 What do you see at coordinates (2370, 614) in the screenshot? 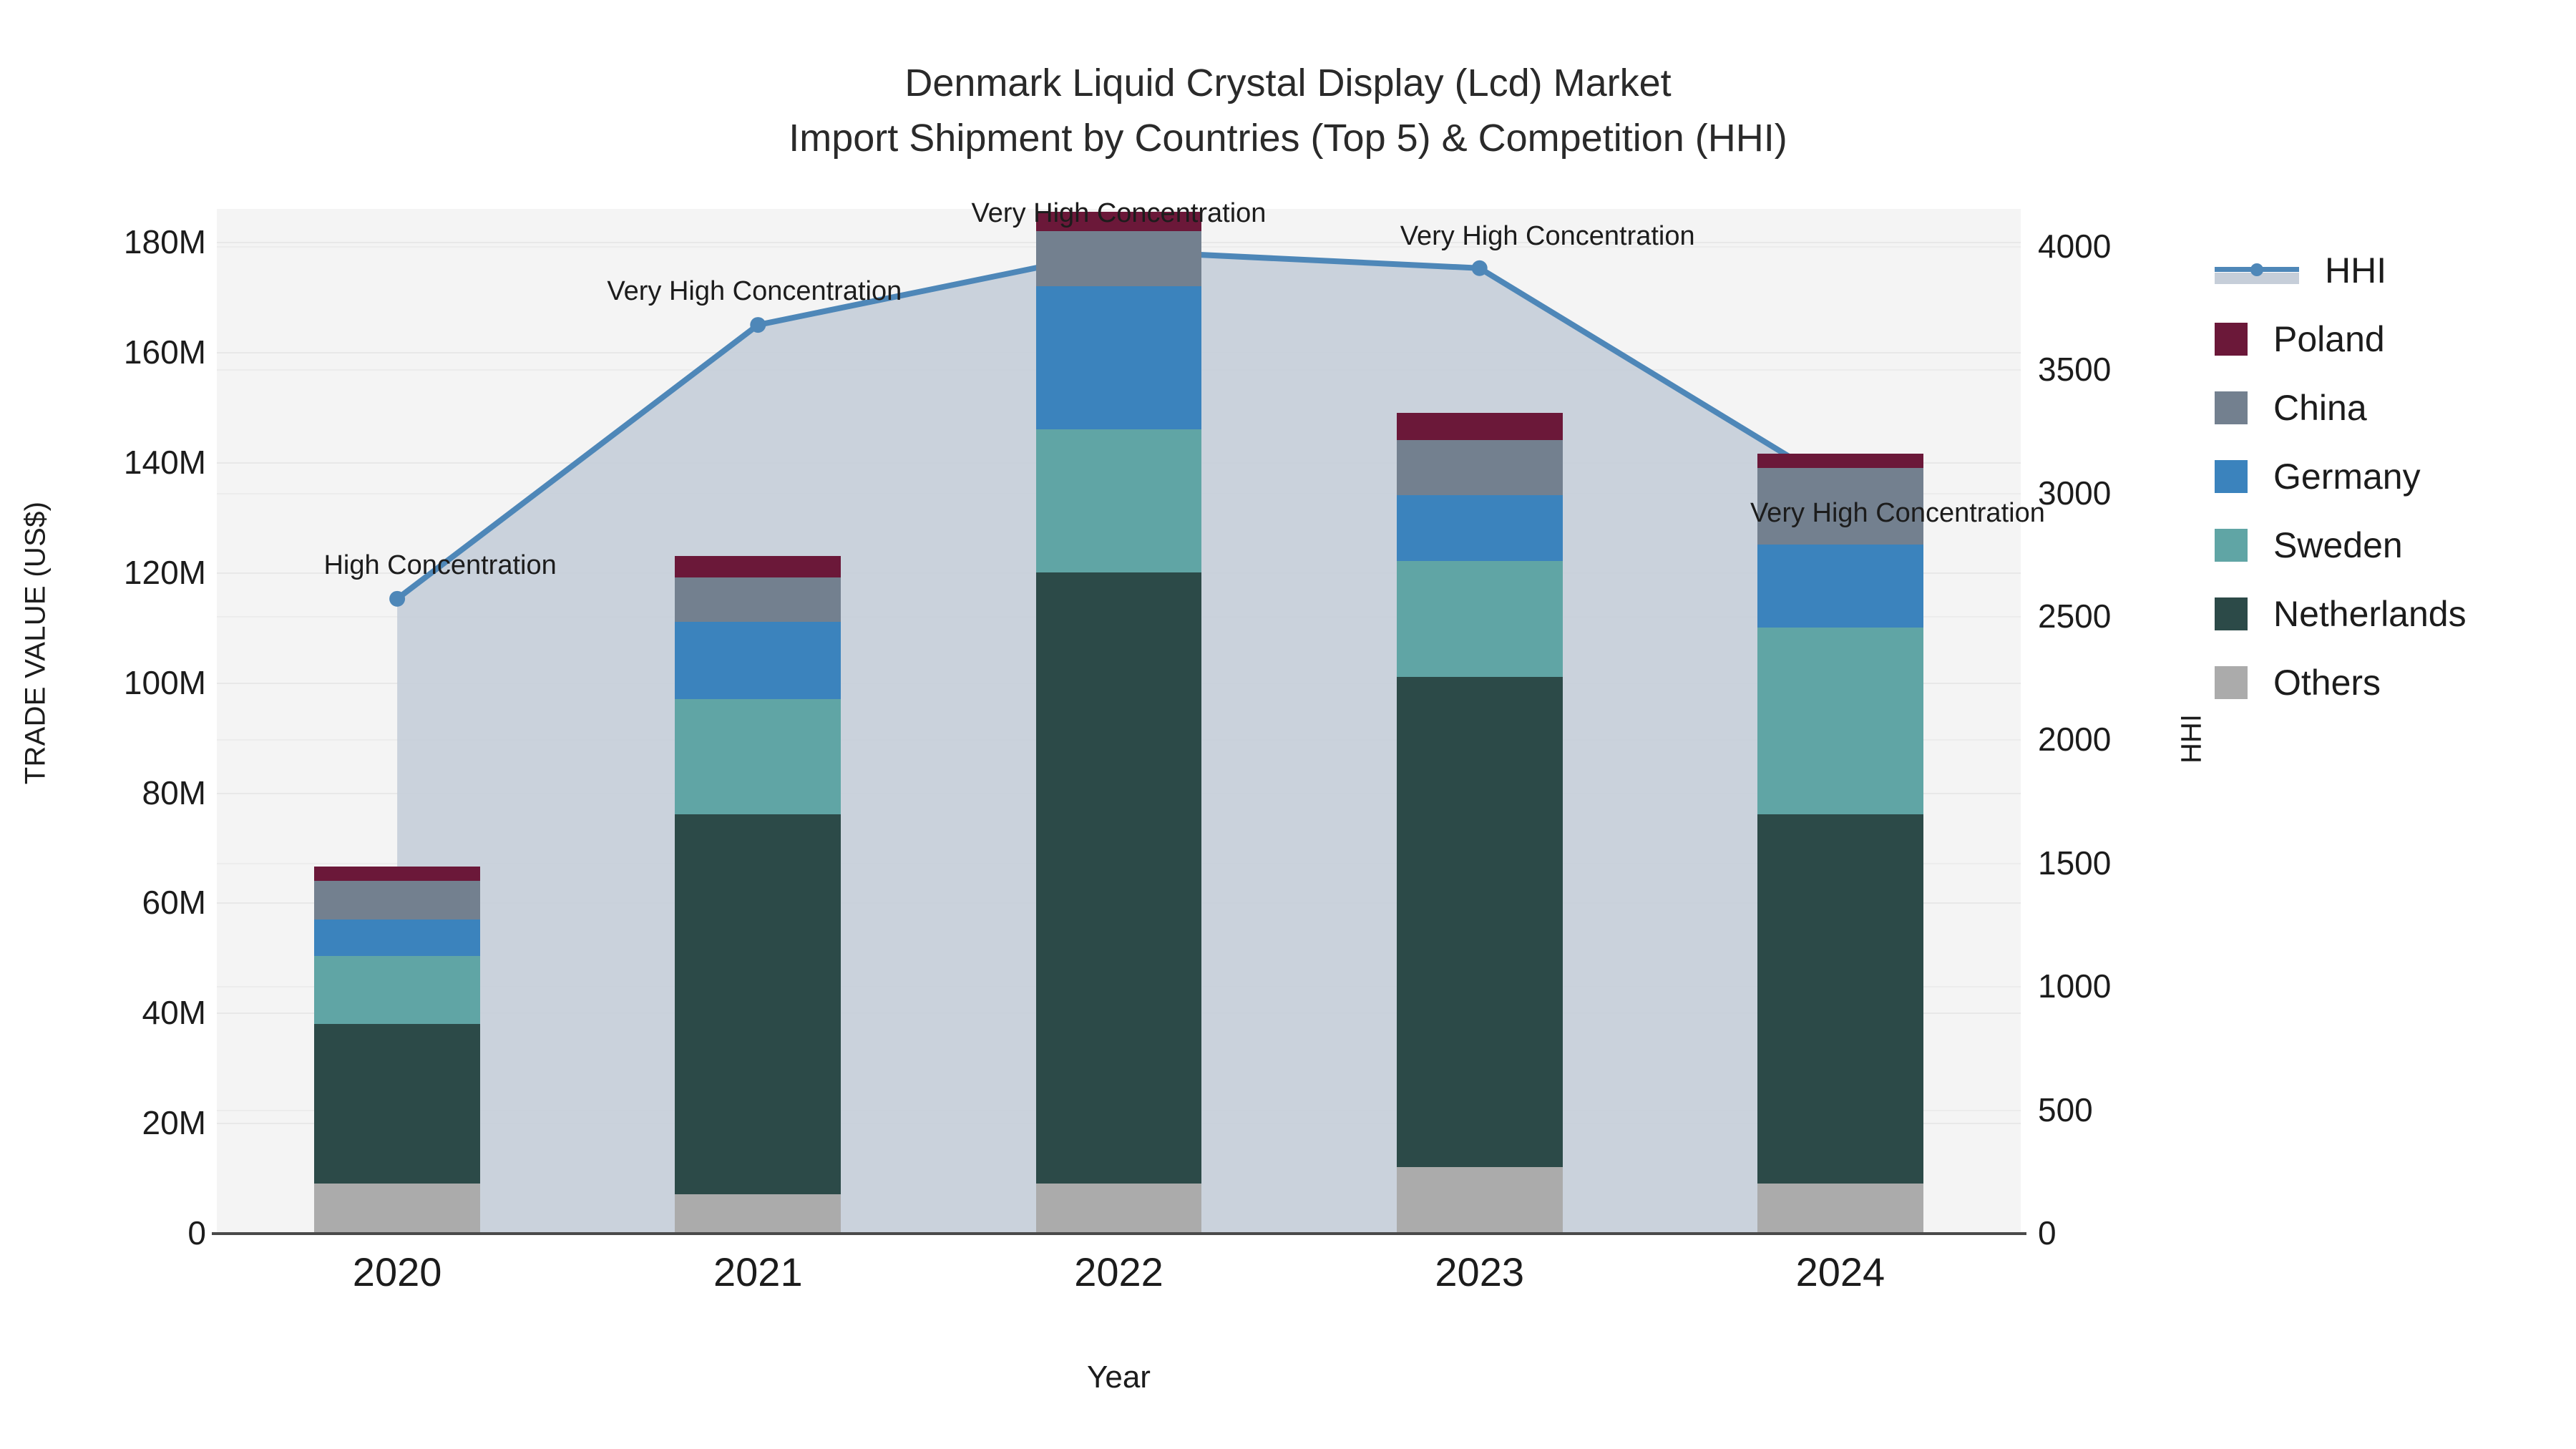
I see `legend-label: Netherlands` at bounding box center [2370, 614].